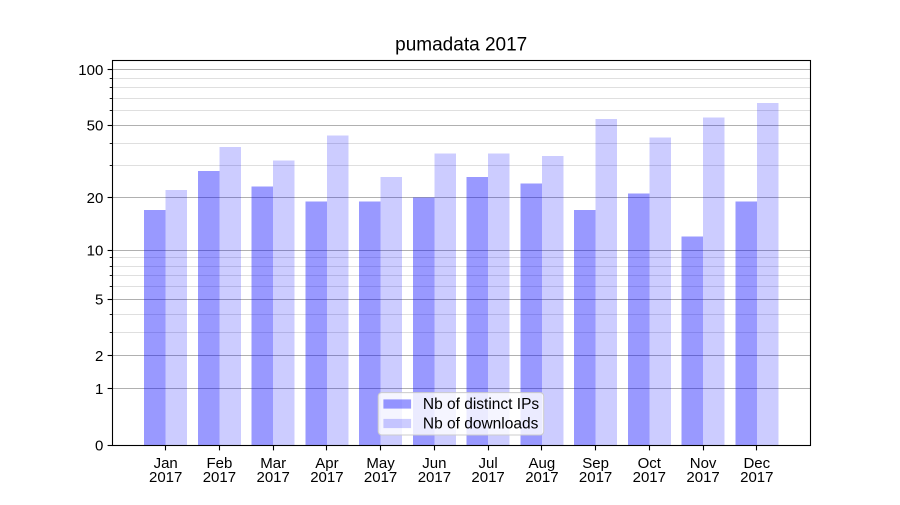 The width and height of the screenshot is (900, 505). I want to click on svg-text: Jul, so click(488, 463).